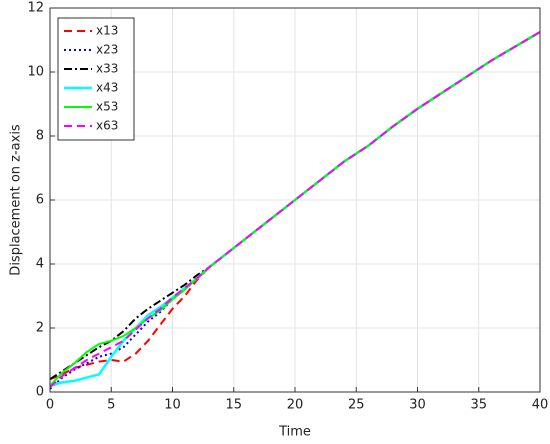 The width and height of the screenshot is (550, 444). What do you see at coordinates (40, 328) in the screenshot?
I see `y-tick-label: 2` at bounding box center [40, 328].